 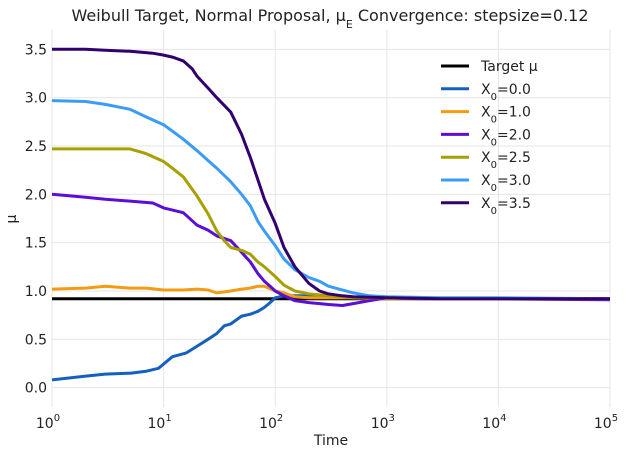 What do you see at coordinates (471, 15) in the screenshot?
I see `title-rest: Convergence: stepsize=0.12` at bounding box center [471, 15].